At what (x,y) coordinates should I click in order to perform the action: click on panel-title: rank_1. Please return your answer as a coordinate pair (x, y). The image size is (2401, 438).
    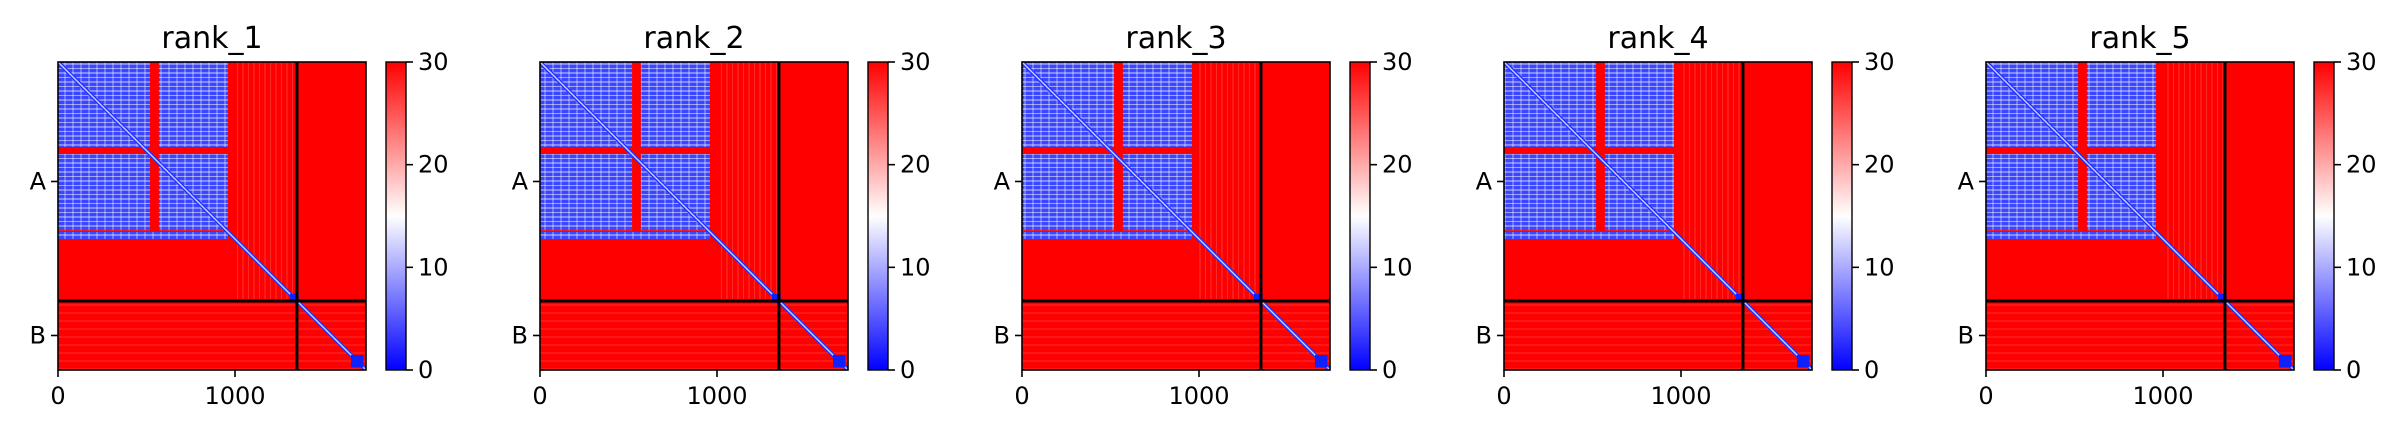
    Looking at the image, I should click on (211, 38).